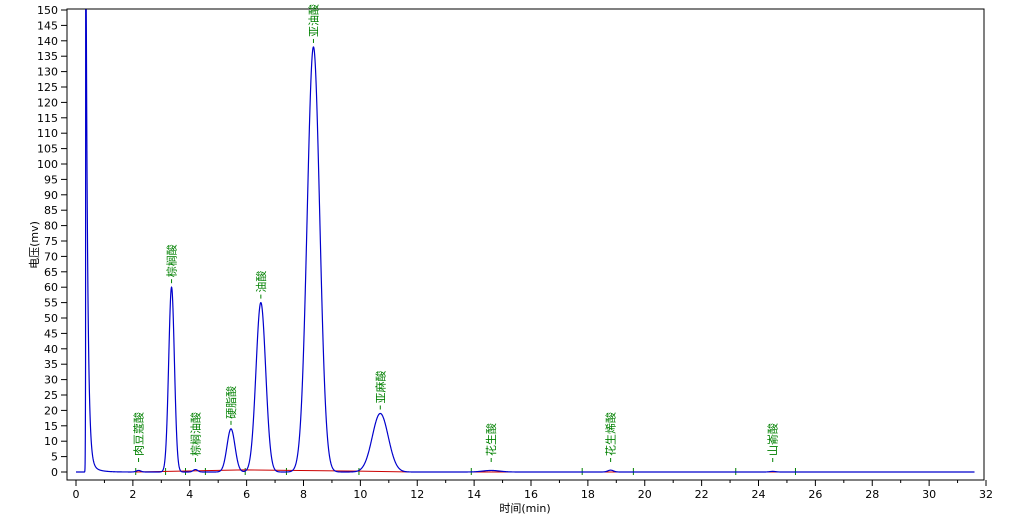  Describe the element at coordinates (360, 494) in the screenshot. I see `x-tick-label: 10` at that location.